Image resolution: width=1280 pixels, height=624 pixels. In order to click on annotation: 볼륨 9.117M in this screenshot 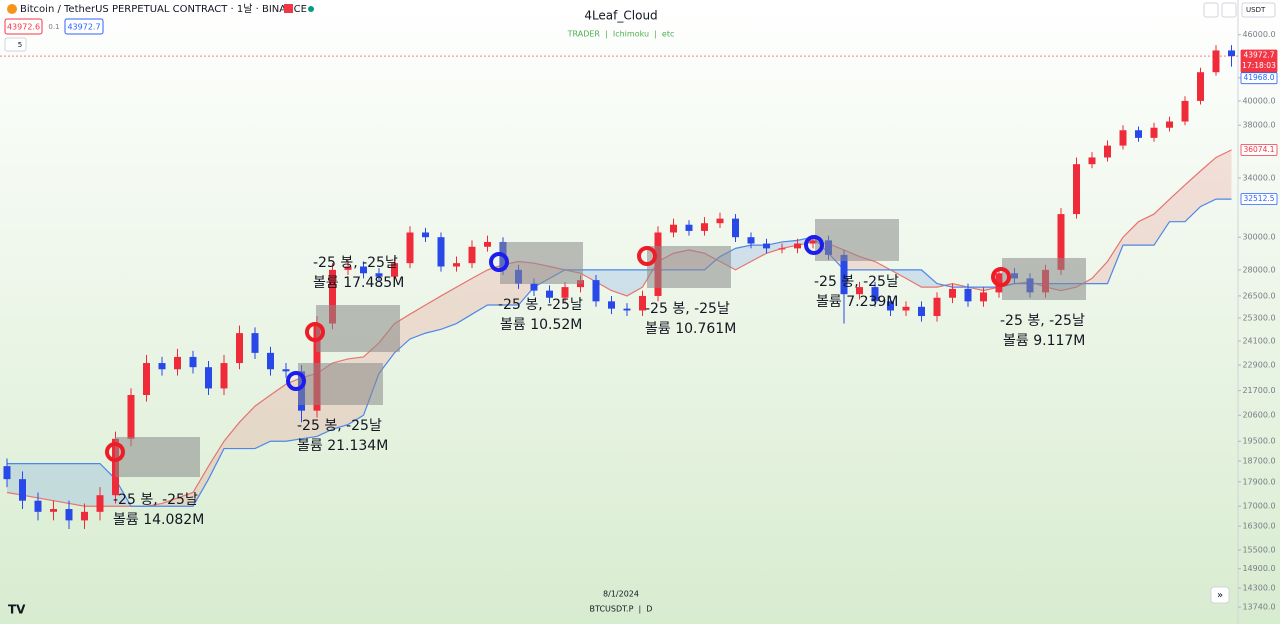, I will do `click(1044, 341)`.